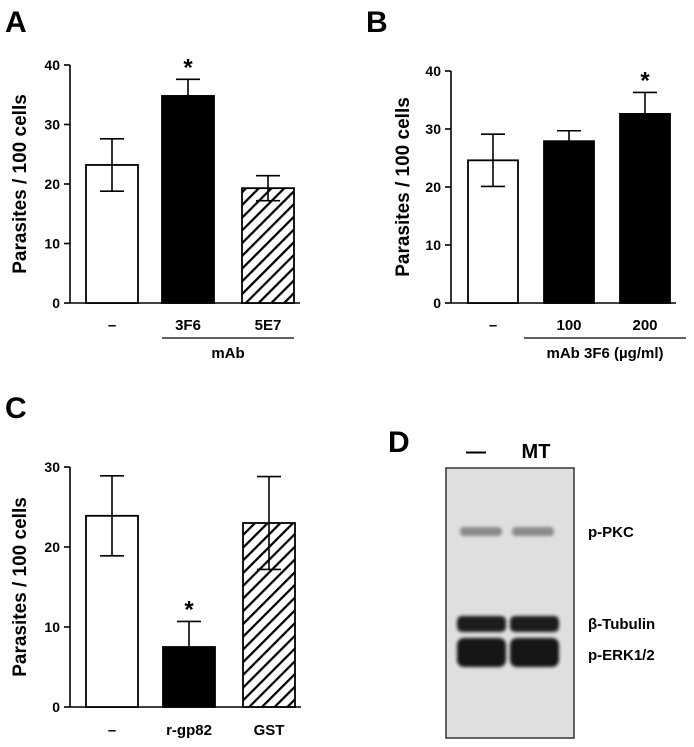 This screenshot has height=747, width=694. Describe the element at coordinates (510, 603) in the screenshot. I see `blot-membrane` at that location.